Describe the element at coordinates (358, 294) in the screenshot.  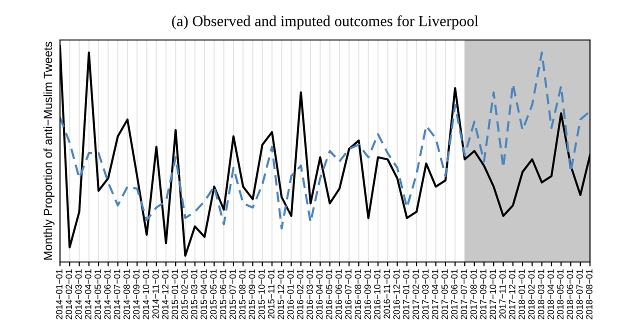
I see `x-tick-label: 2016−08−01` at that location.